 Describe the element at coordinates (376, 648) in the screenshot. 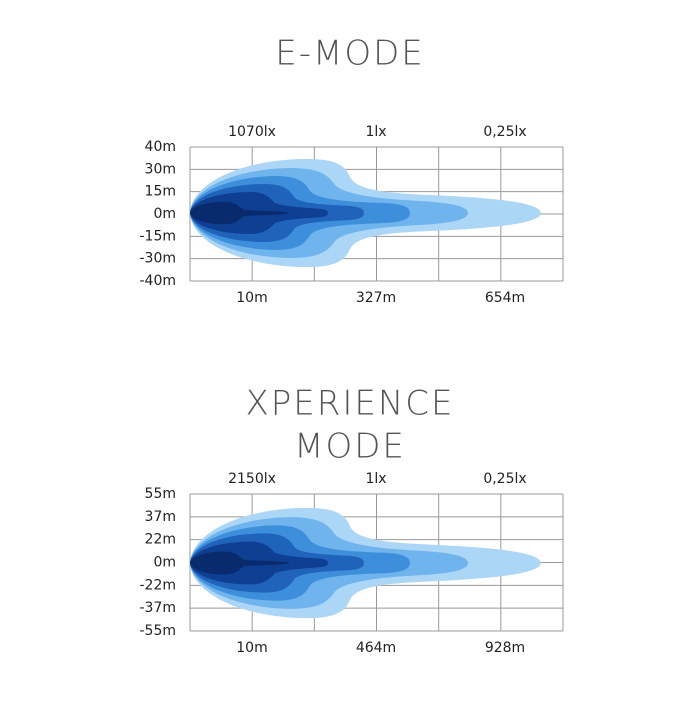

I see `distance-label: 464m` at that location.